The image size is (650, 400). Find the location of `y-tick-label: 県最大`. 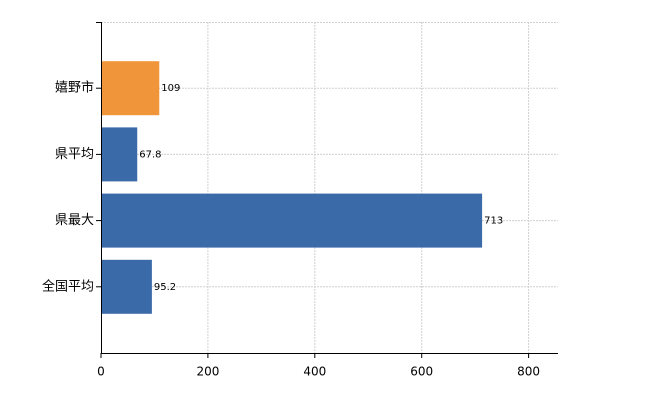

y-tick-label: 県最大 is located at coordinates (74, 220).